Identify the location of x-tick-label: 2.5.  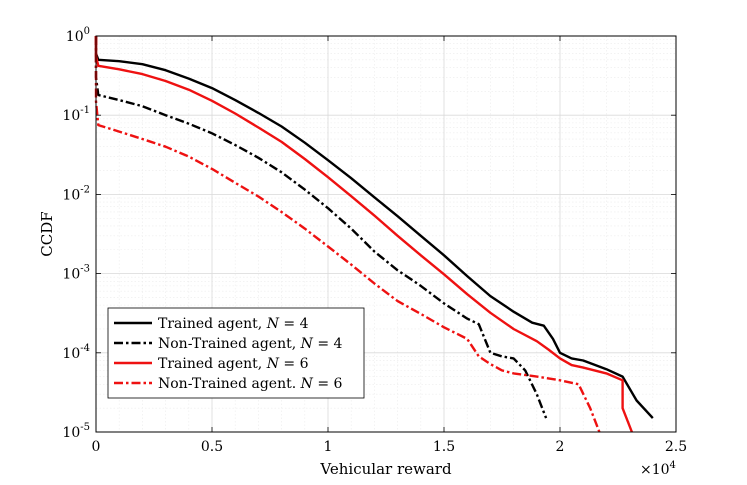
(676, 447).